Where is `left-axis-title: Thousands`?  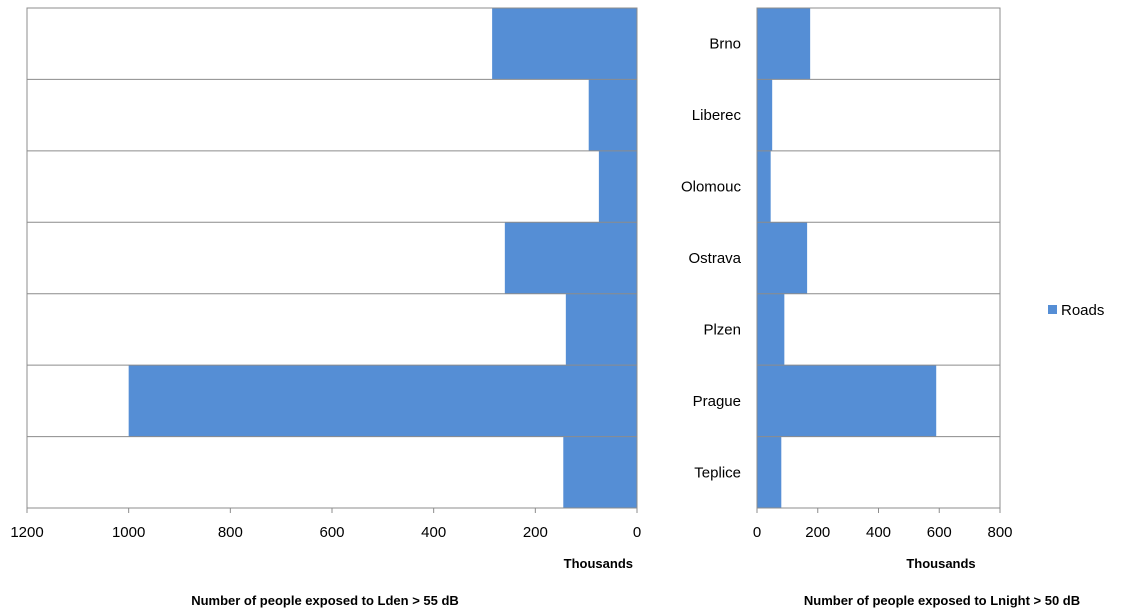
left-axis-title: Thousands is located at coordinates (598, 563).